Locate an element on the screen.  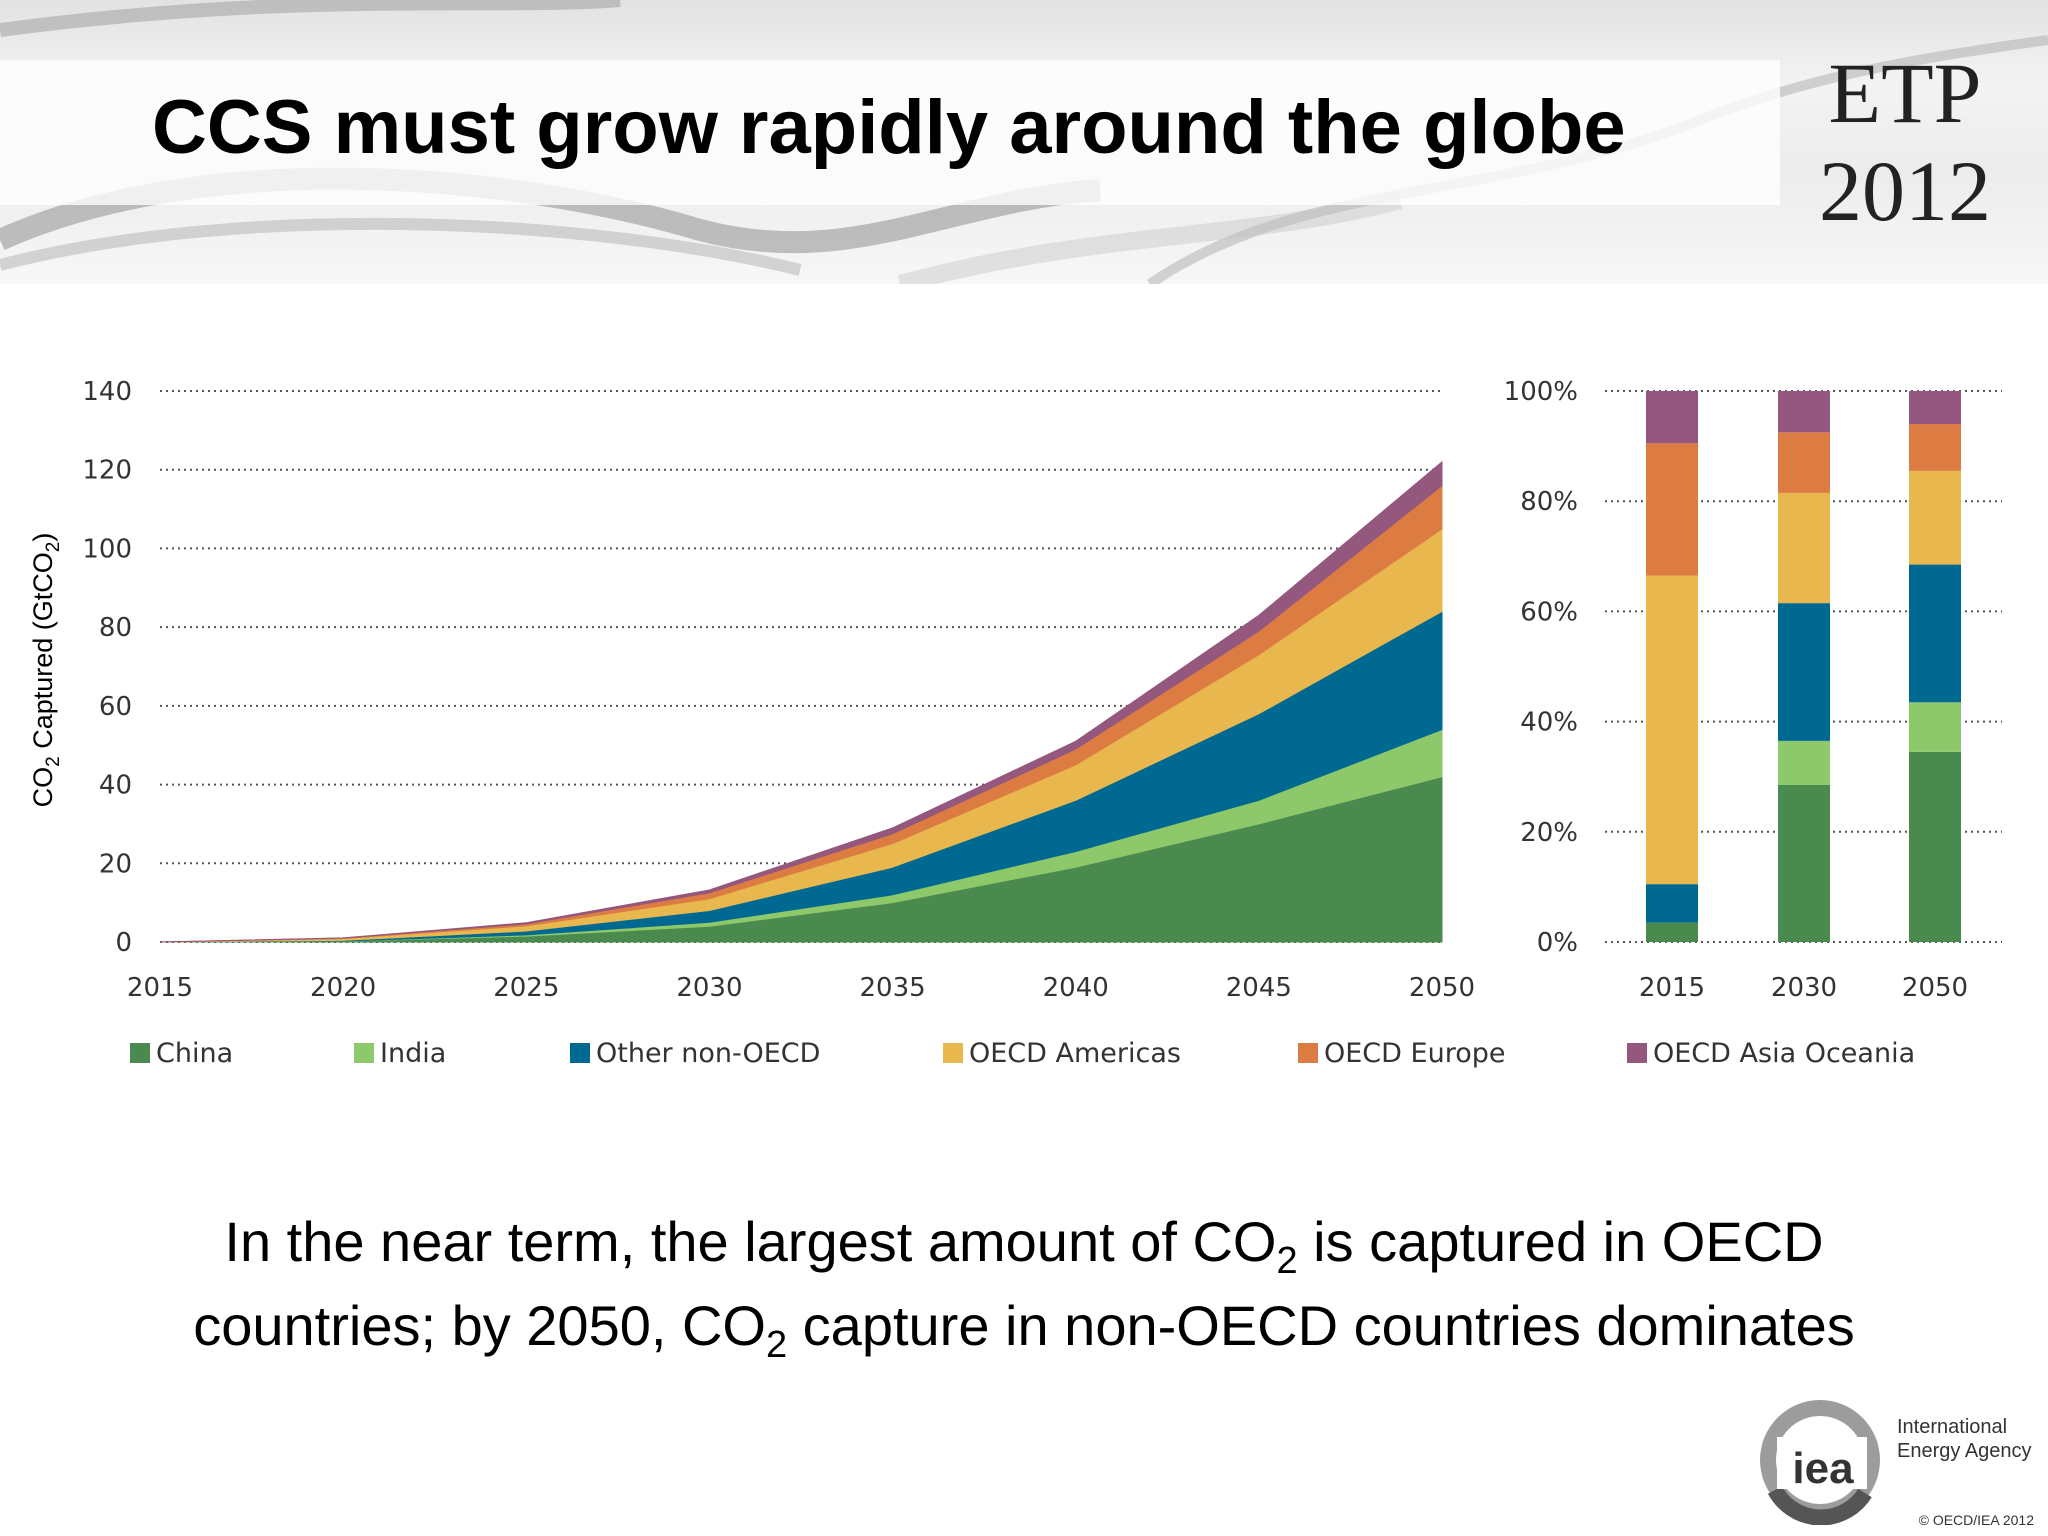
legend-item-oecd-americas: OECD Americas is located at coordinates (1062, 1053).